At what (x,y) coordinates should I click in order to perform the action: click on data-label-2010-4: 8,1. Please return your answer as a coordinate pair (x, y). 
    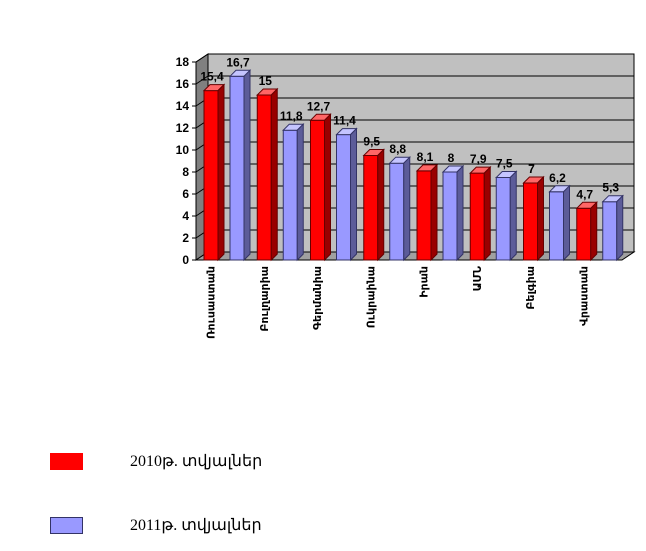
    Looking at the image, I should click on (425, 157).